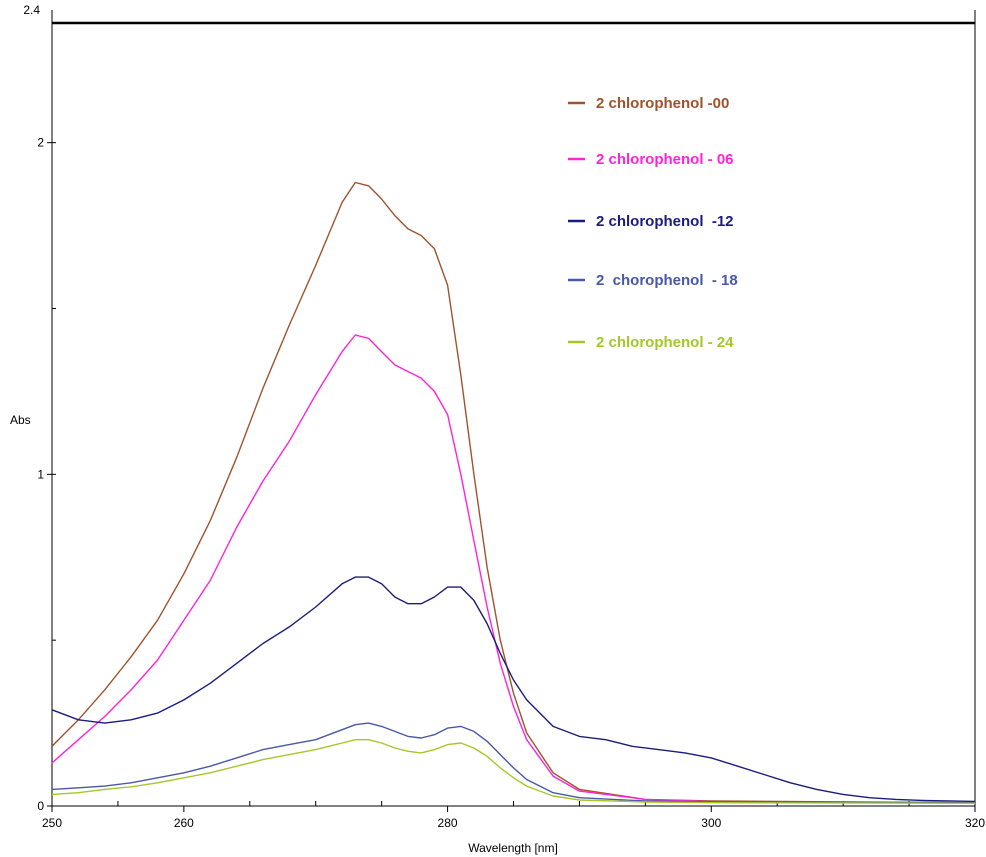  What do you see at coordinates (662, 103) in the screenshot?
I see `legend-label-0: 2 chlorophenol -00` at bounding box center [662, 103].